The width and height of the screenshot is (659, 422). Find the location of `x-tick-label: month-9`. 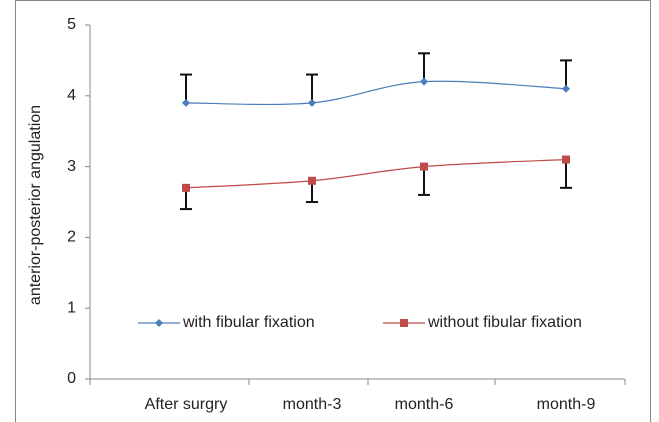

x-tick-label: month-9 is located at coordinates (566, 404).